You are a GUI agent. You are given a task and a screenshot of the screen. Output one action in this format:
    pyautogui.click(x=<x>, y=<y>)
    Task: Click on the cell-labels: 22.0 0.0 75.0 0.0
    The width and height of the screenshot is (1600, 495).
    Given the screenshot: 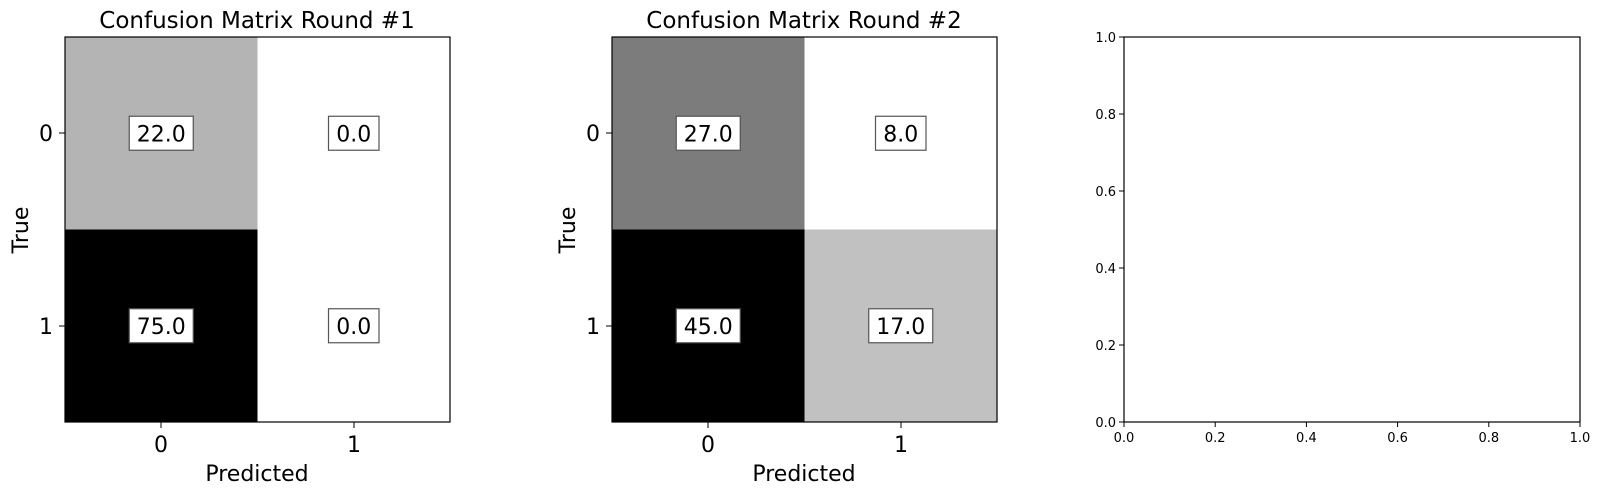 What is the action you would take?
    pyautogui.click(x=254, y=229)
    